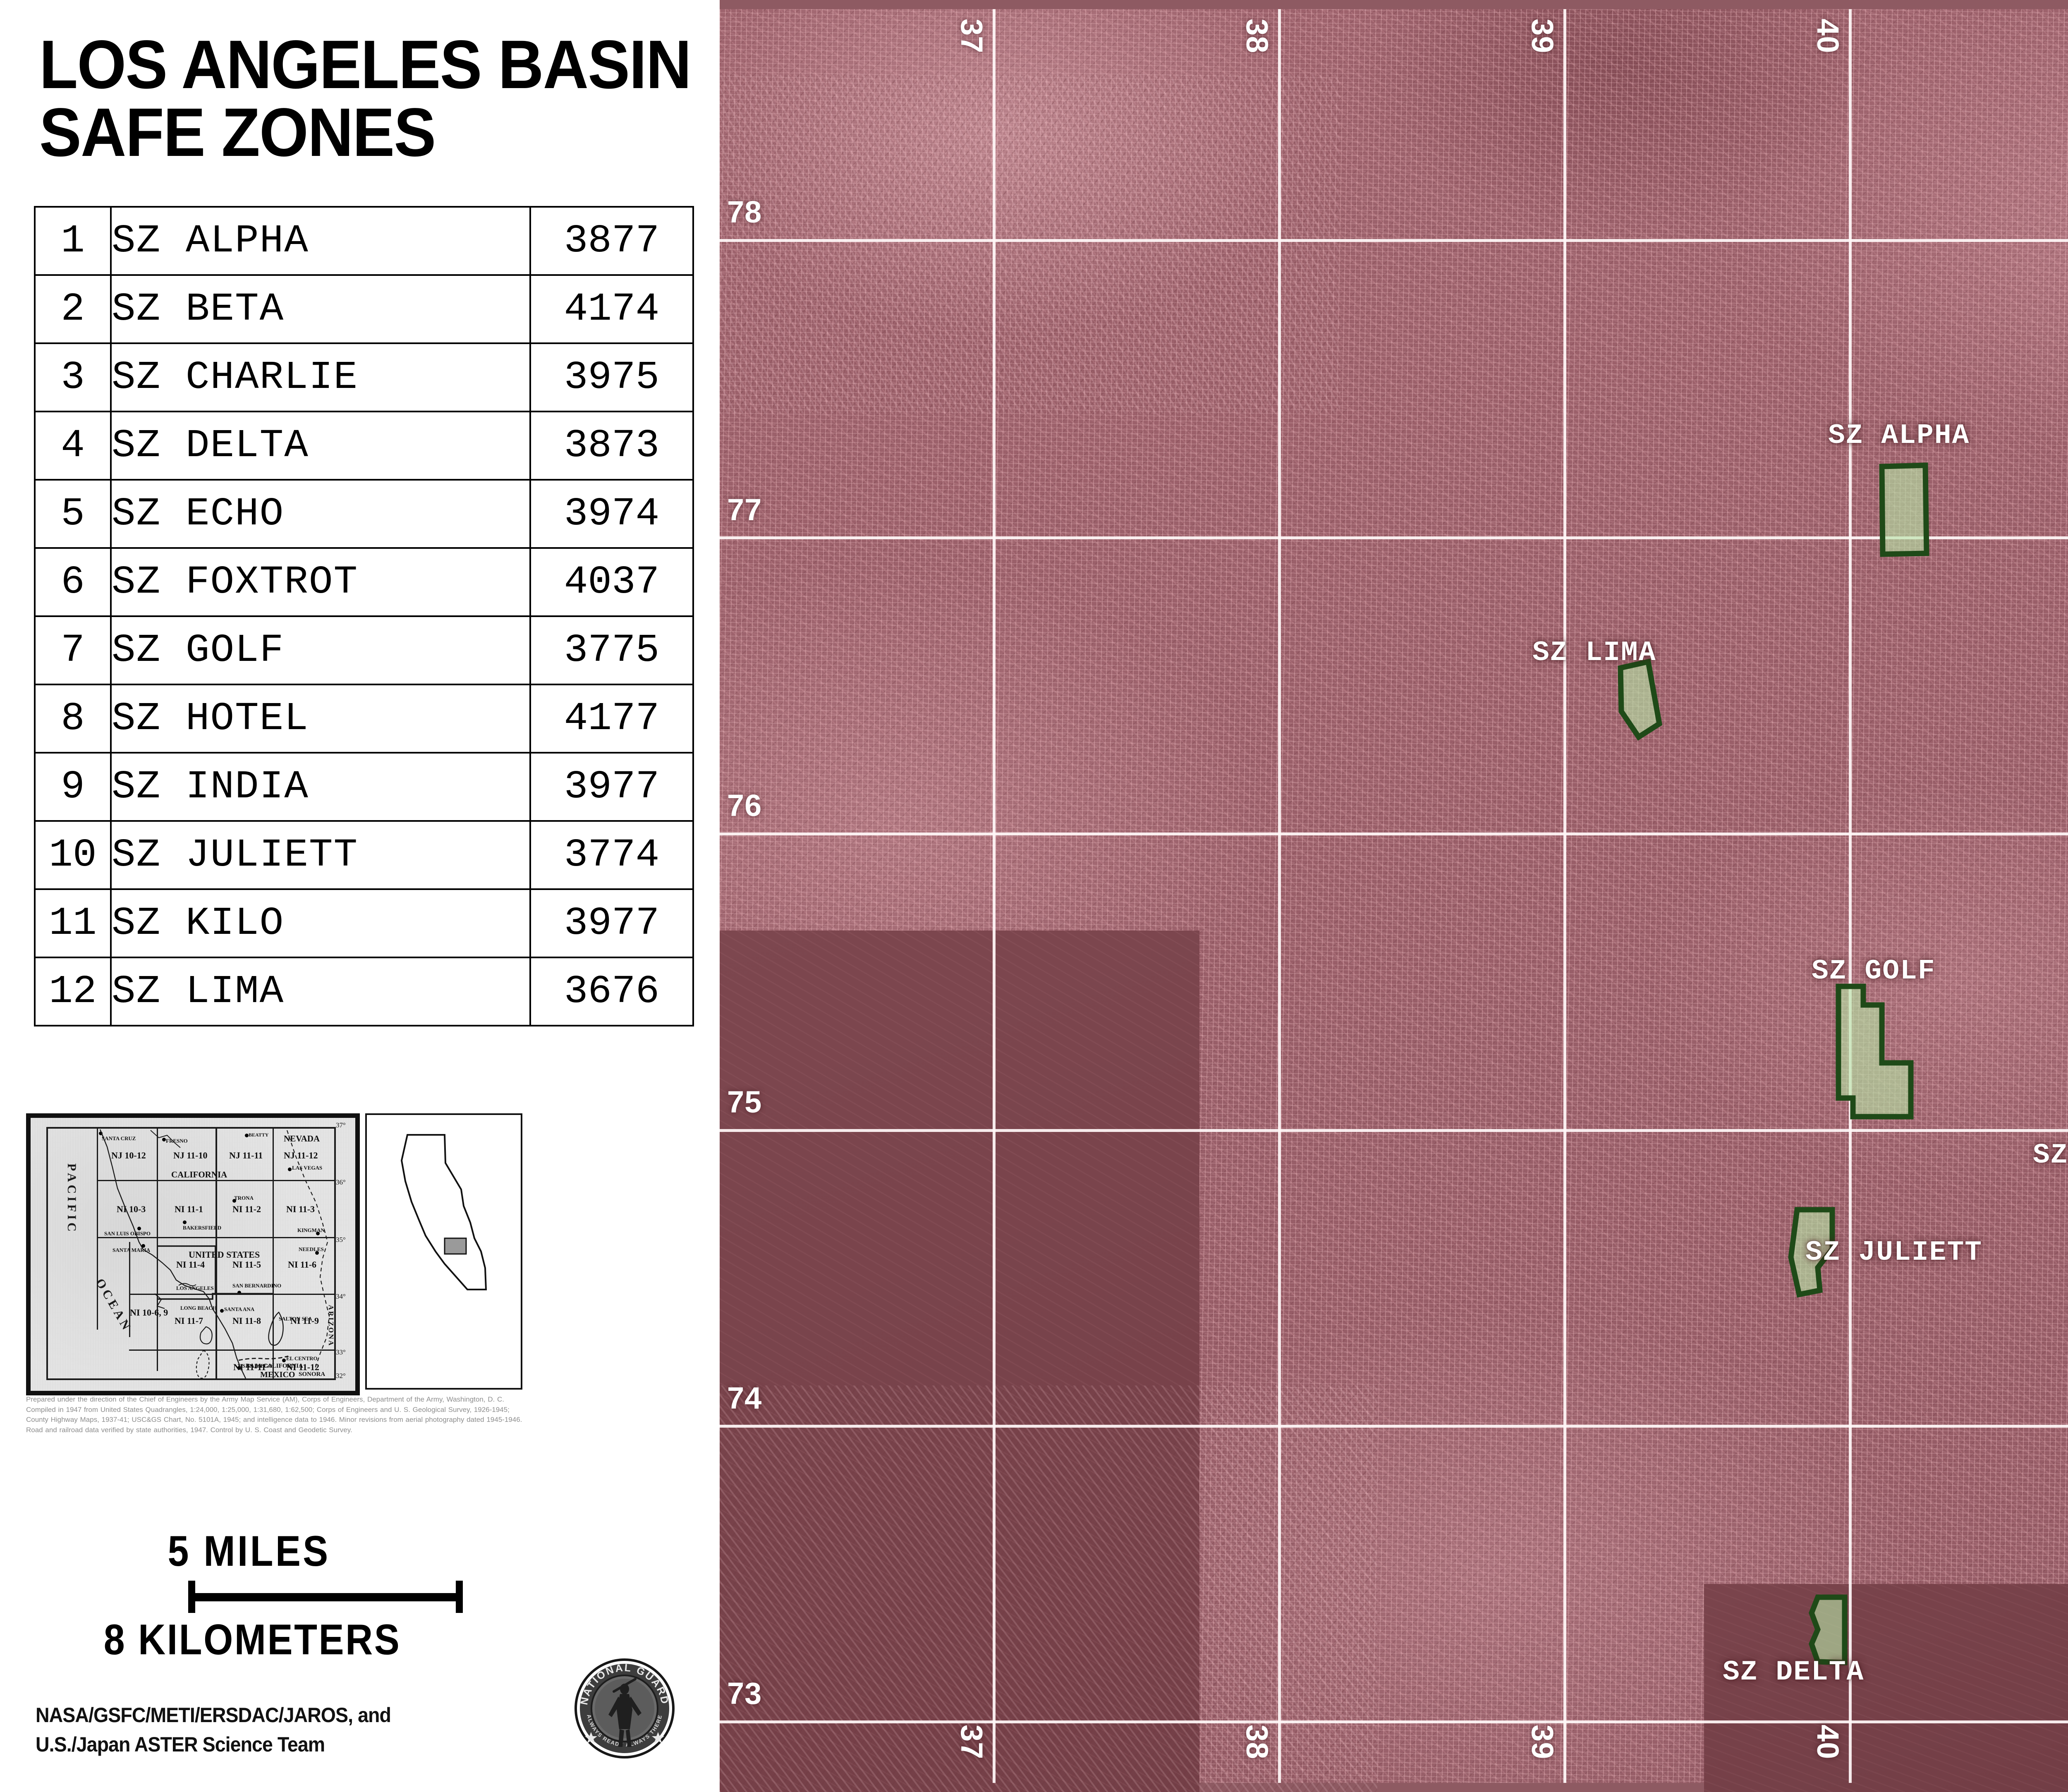  Describe the element at coordinates (1030, 244) in the screenshot. I see `hill-shading-north` at that location.